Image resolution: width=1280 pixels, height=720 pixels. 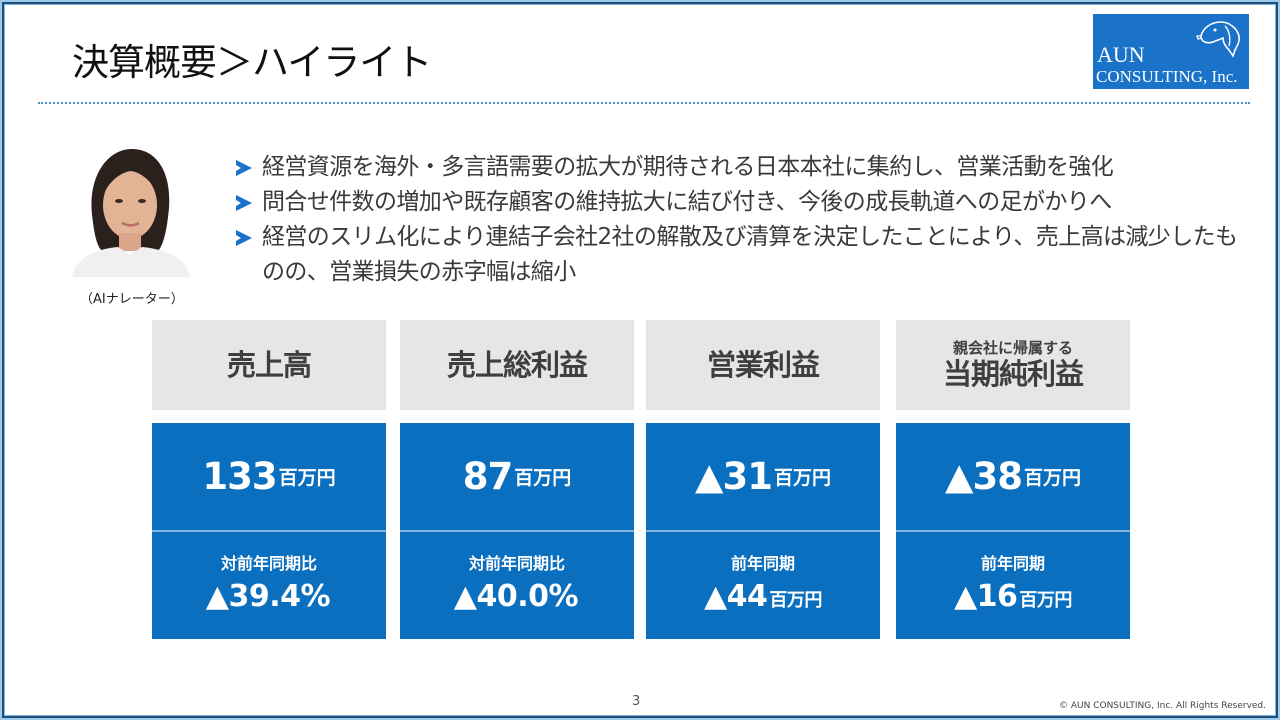 I want to click on card-compare-panel: 対前年同期比 ▲40.0%, so click(x=517, y=585).